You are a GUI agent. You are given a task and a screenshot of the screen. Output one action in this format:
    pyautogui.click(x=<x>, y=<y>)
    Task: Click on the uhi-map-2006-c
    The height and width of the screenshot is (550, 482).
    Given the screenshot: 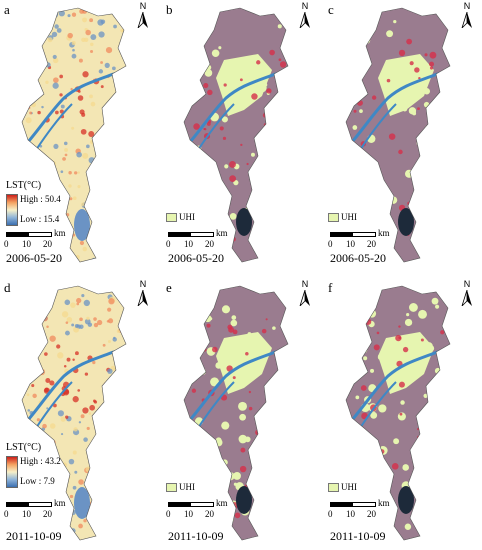 What is the action you would take?
    pyautogui.click(x=398, y=135)
    